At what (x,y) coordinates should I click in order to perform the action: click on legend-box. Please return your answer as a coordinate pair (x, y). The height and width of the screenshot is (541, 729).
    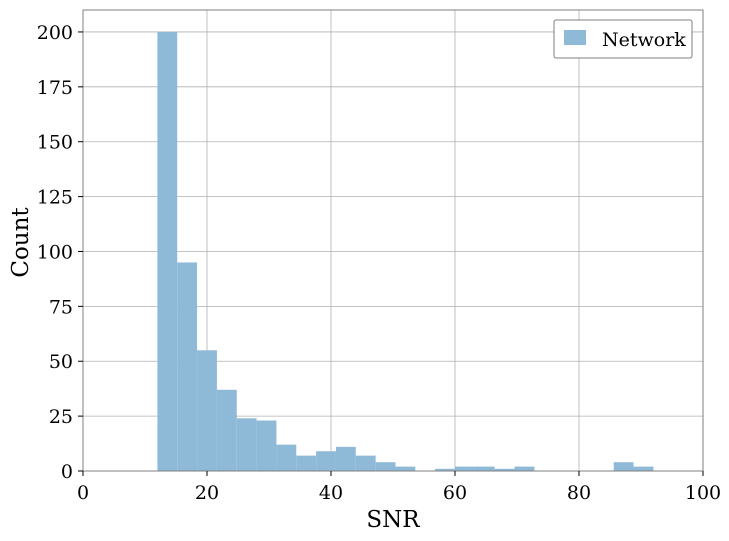
    Looking at the image, I should click on (623, 39).